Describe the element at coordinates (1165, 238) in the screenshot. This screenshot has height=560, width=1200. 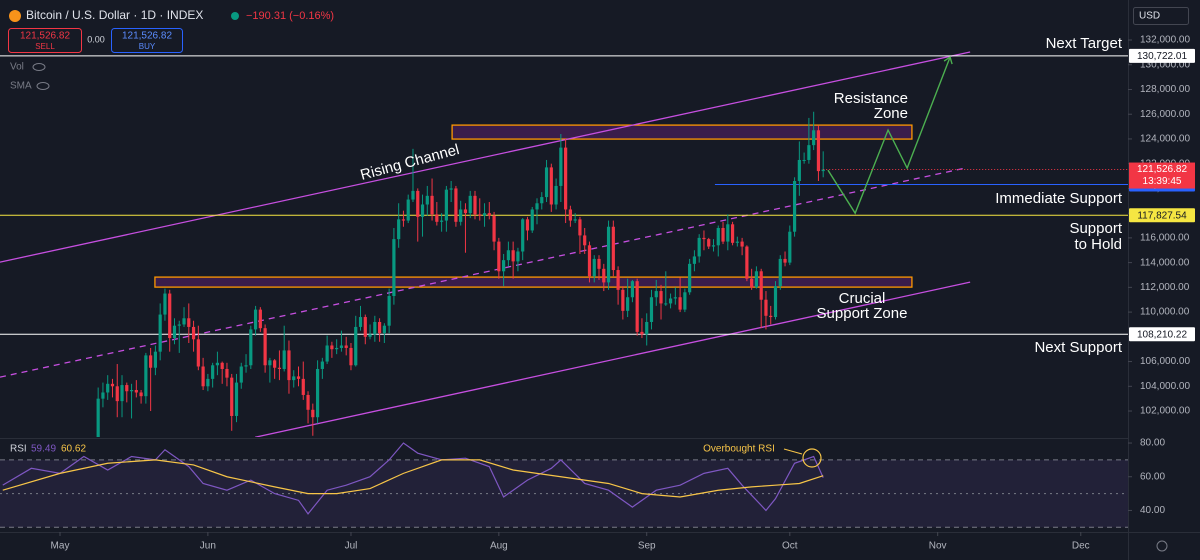
I see `y-tick-label: 116,000.00` at that location.